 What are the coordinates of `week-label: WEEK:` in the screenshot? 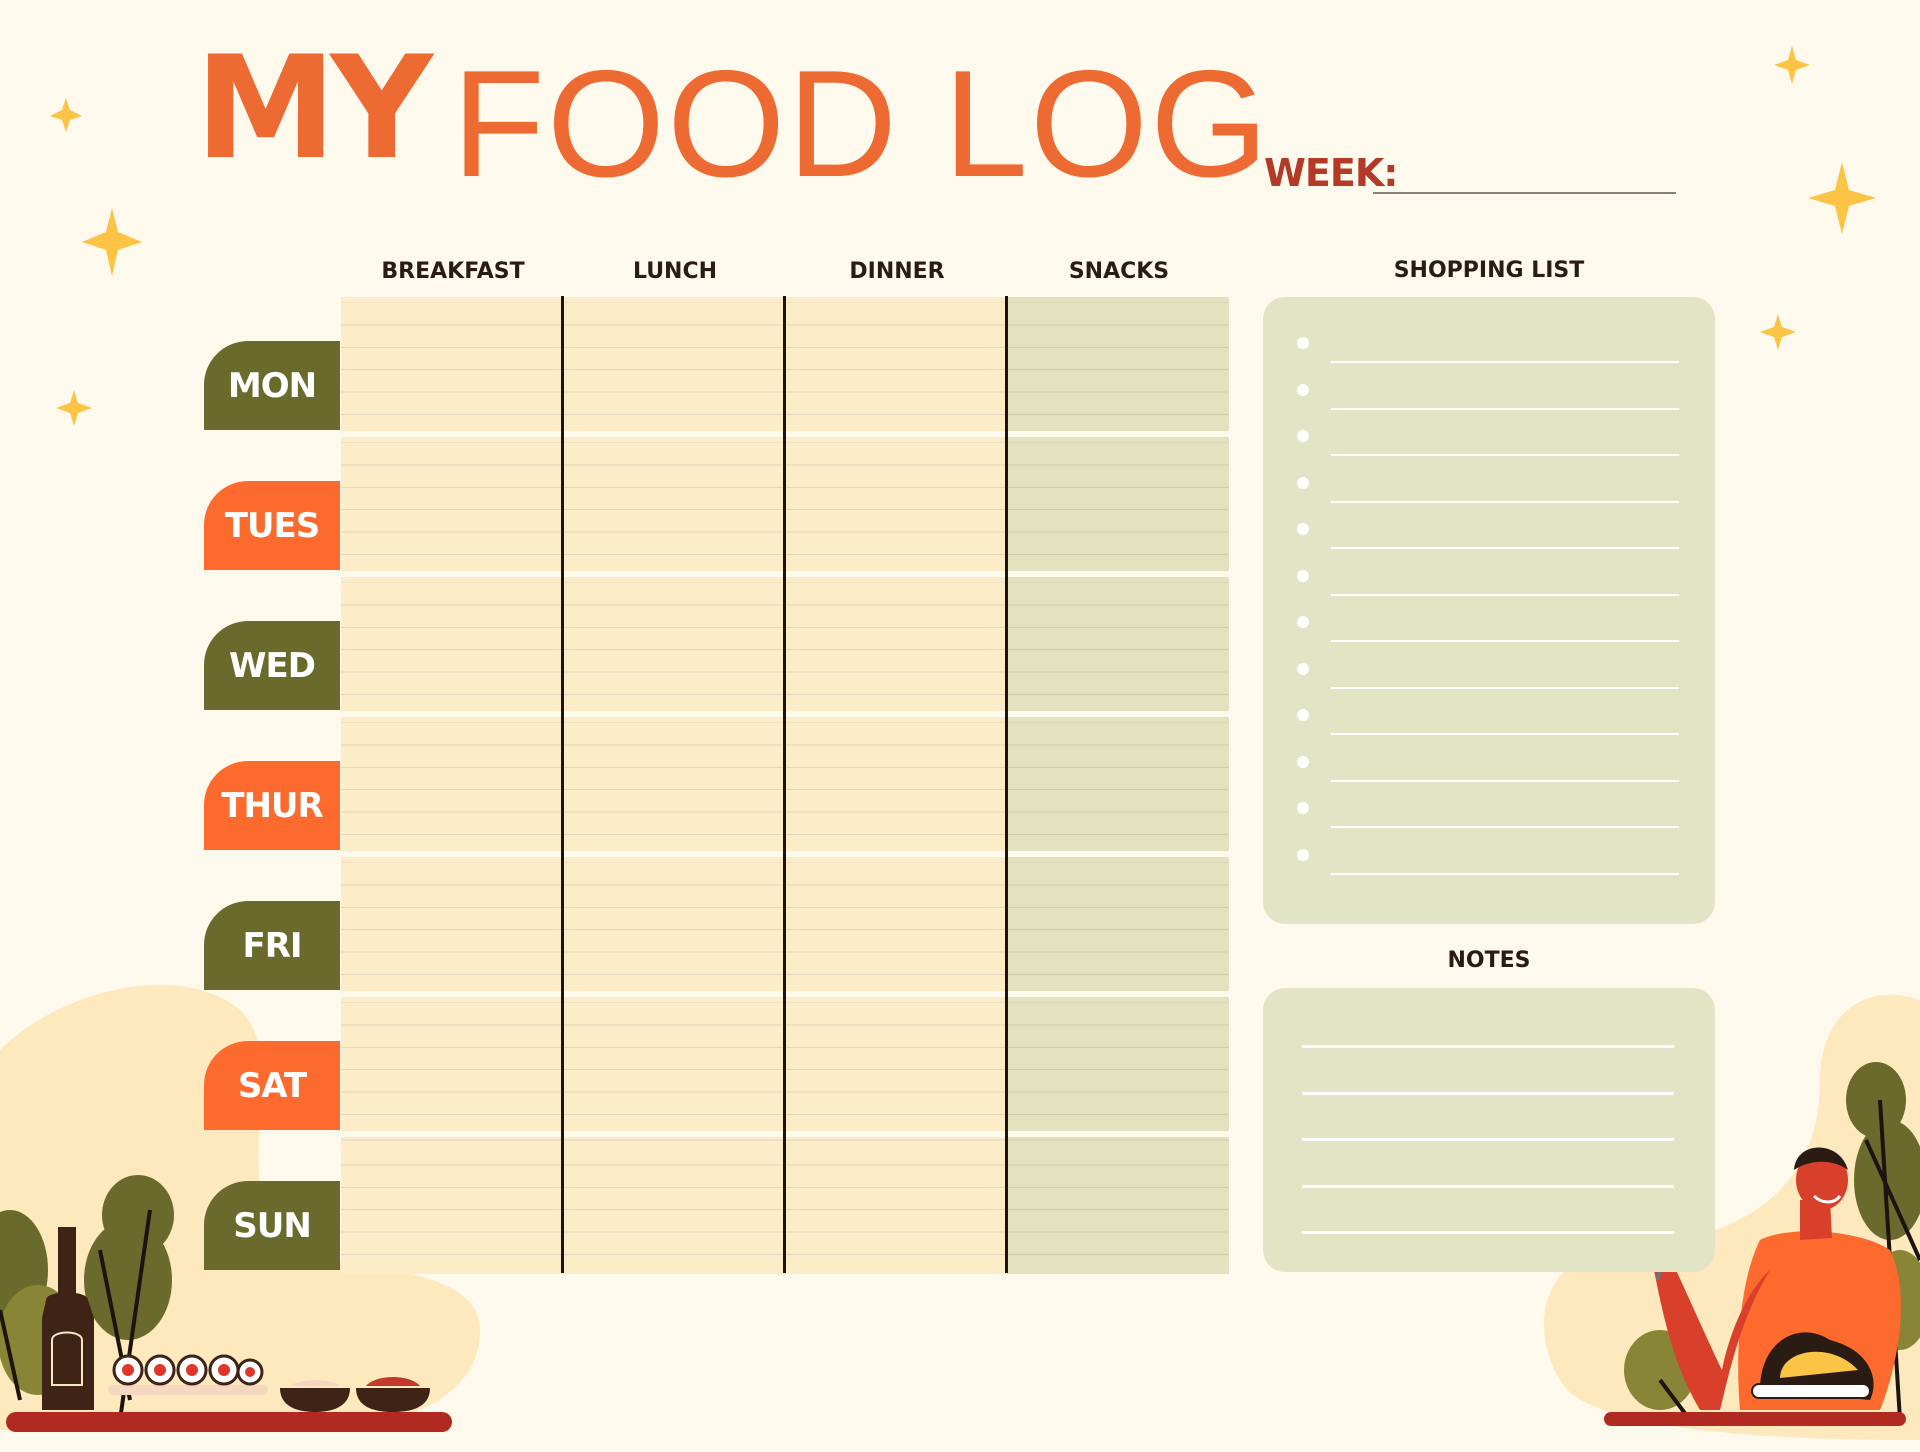 It's located at (1331, 173).